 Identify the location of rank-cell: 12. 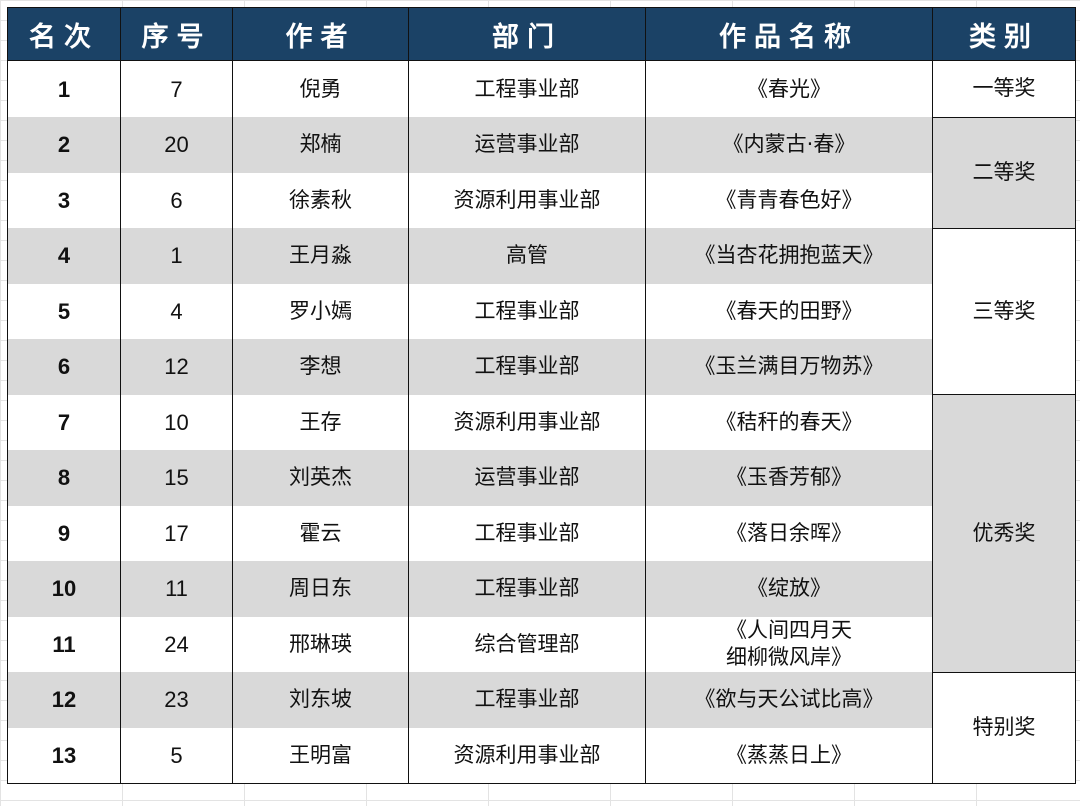
(64, 700).